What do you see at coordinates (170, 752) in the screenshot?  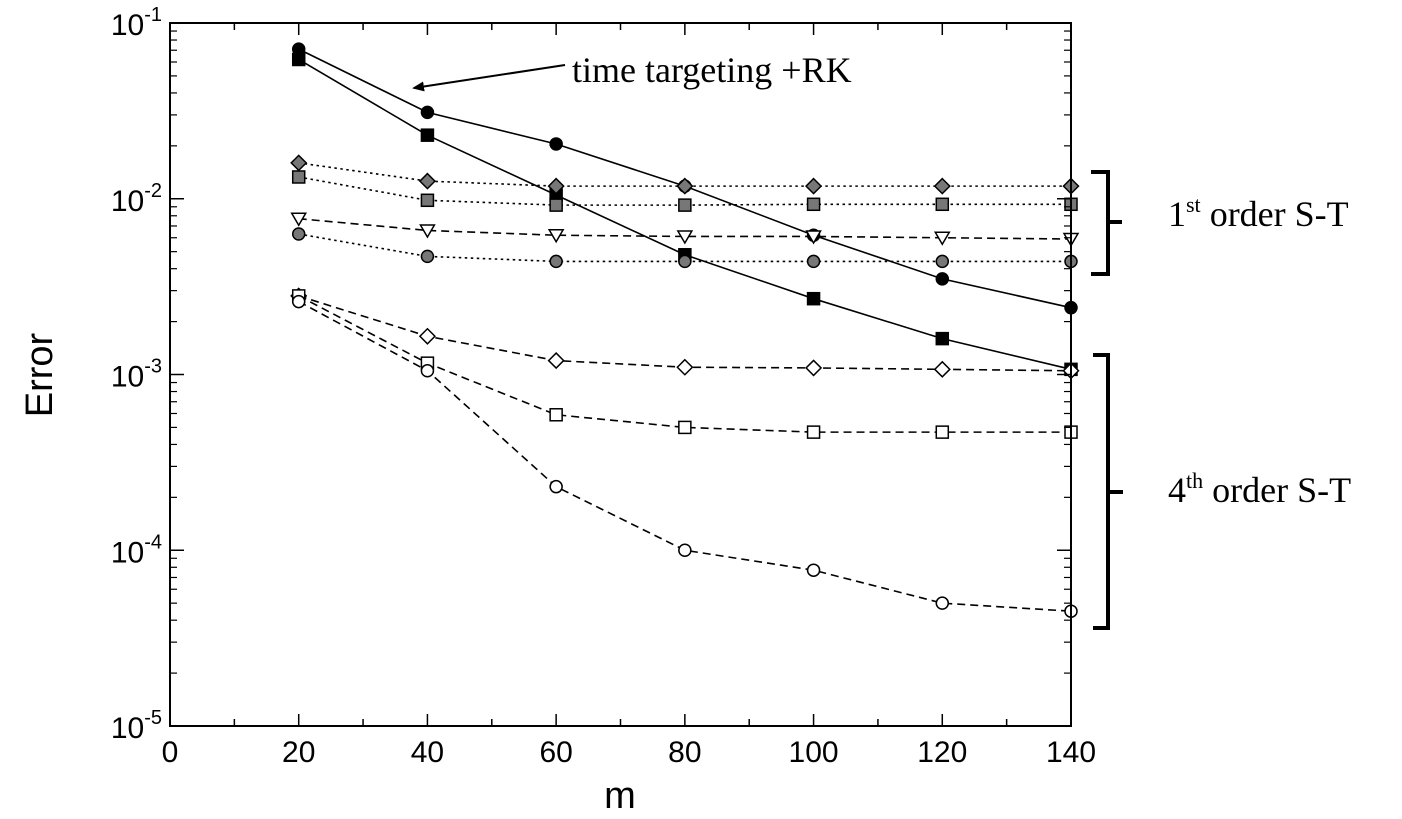 I see `x-tick-label: 0` at bounding box center [170, 752].